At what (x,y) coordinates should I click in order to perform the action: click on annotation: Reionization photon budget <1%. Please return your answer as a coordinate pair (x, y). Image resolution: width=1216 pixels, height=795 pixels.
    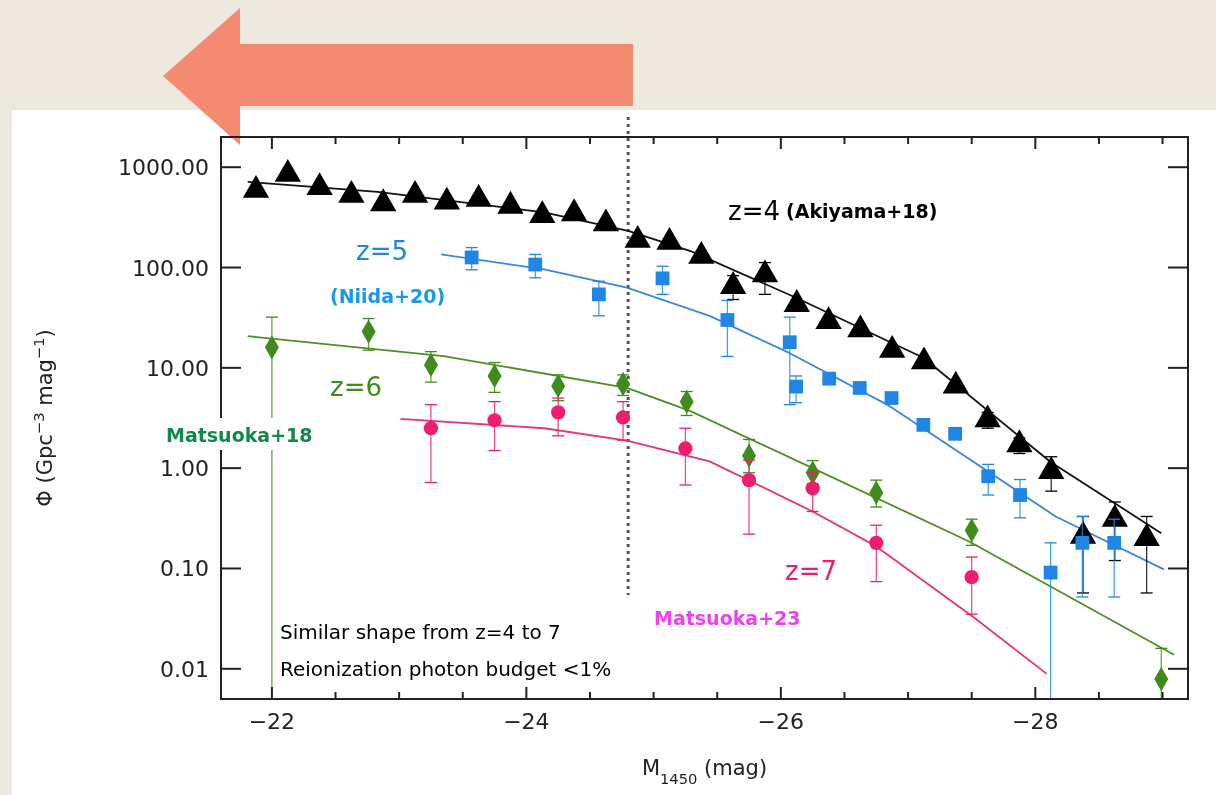
    Looking at the image, I should click on (446, 669).